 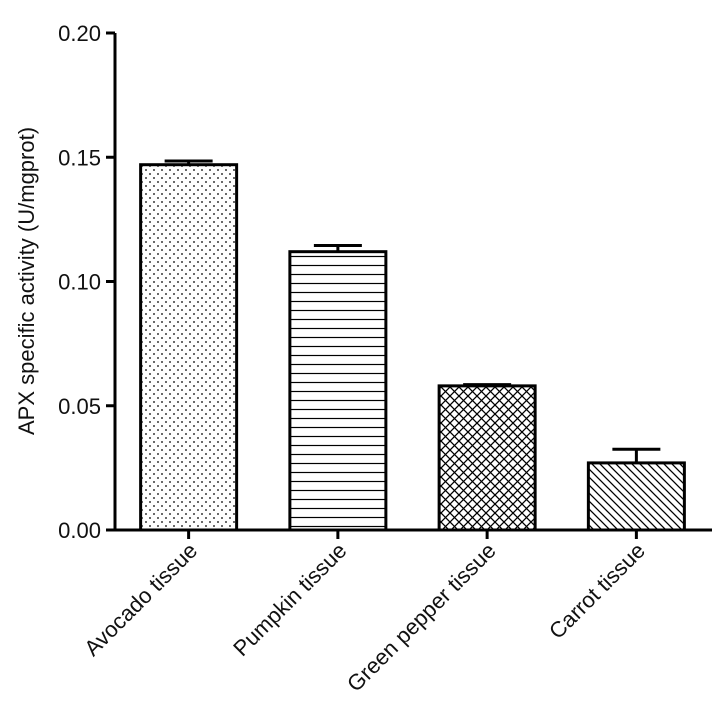 I want to click on bar-pumpkin-tissue, so click(x=338, y=391).